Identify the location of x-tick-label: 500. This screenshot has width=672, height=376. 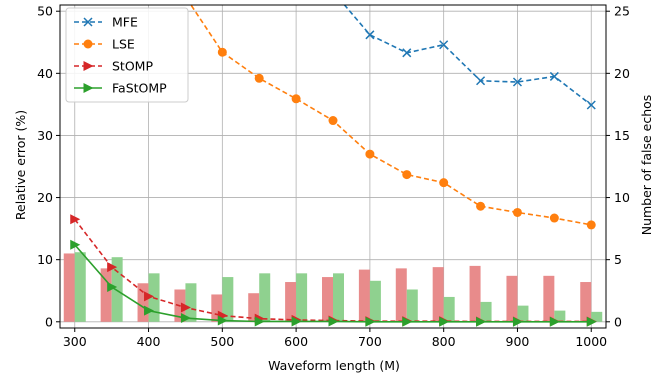
(222, 341).